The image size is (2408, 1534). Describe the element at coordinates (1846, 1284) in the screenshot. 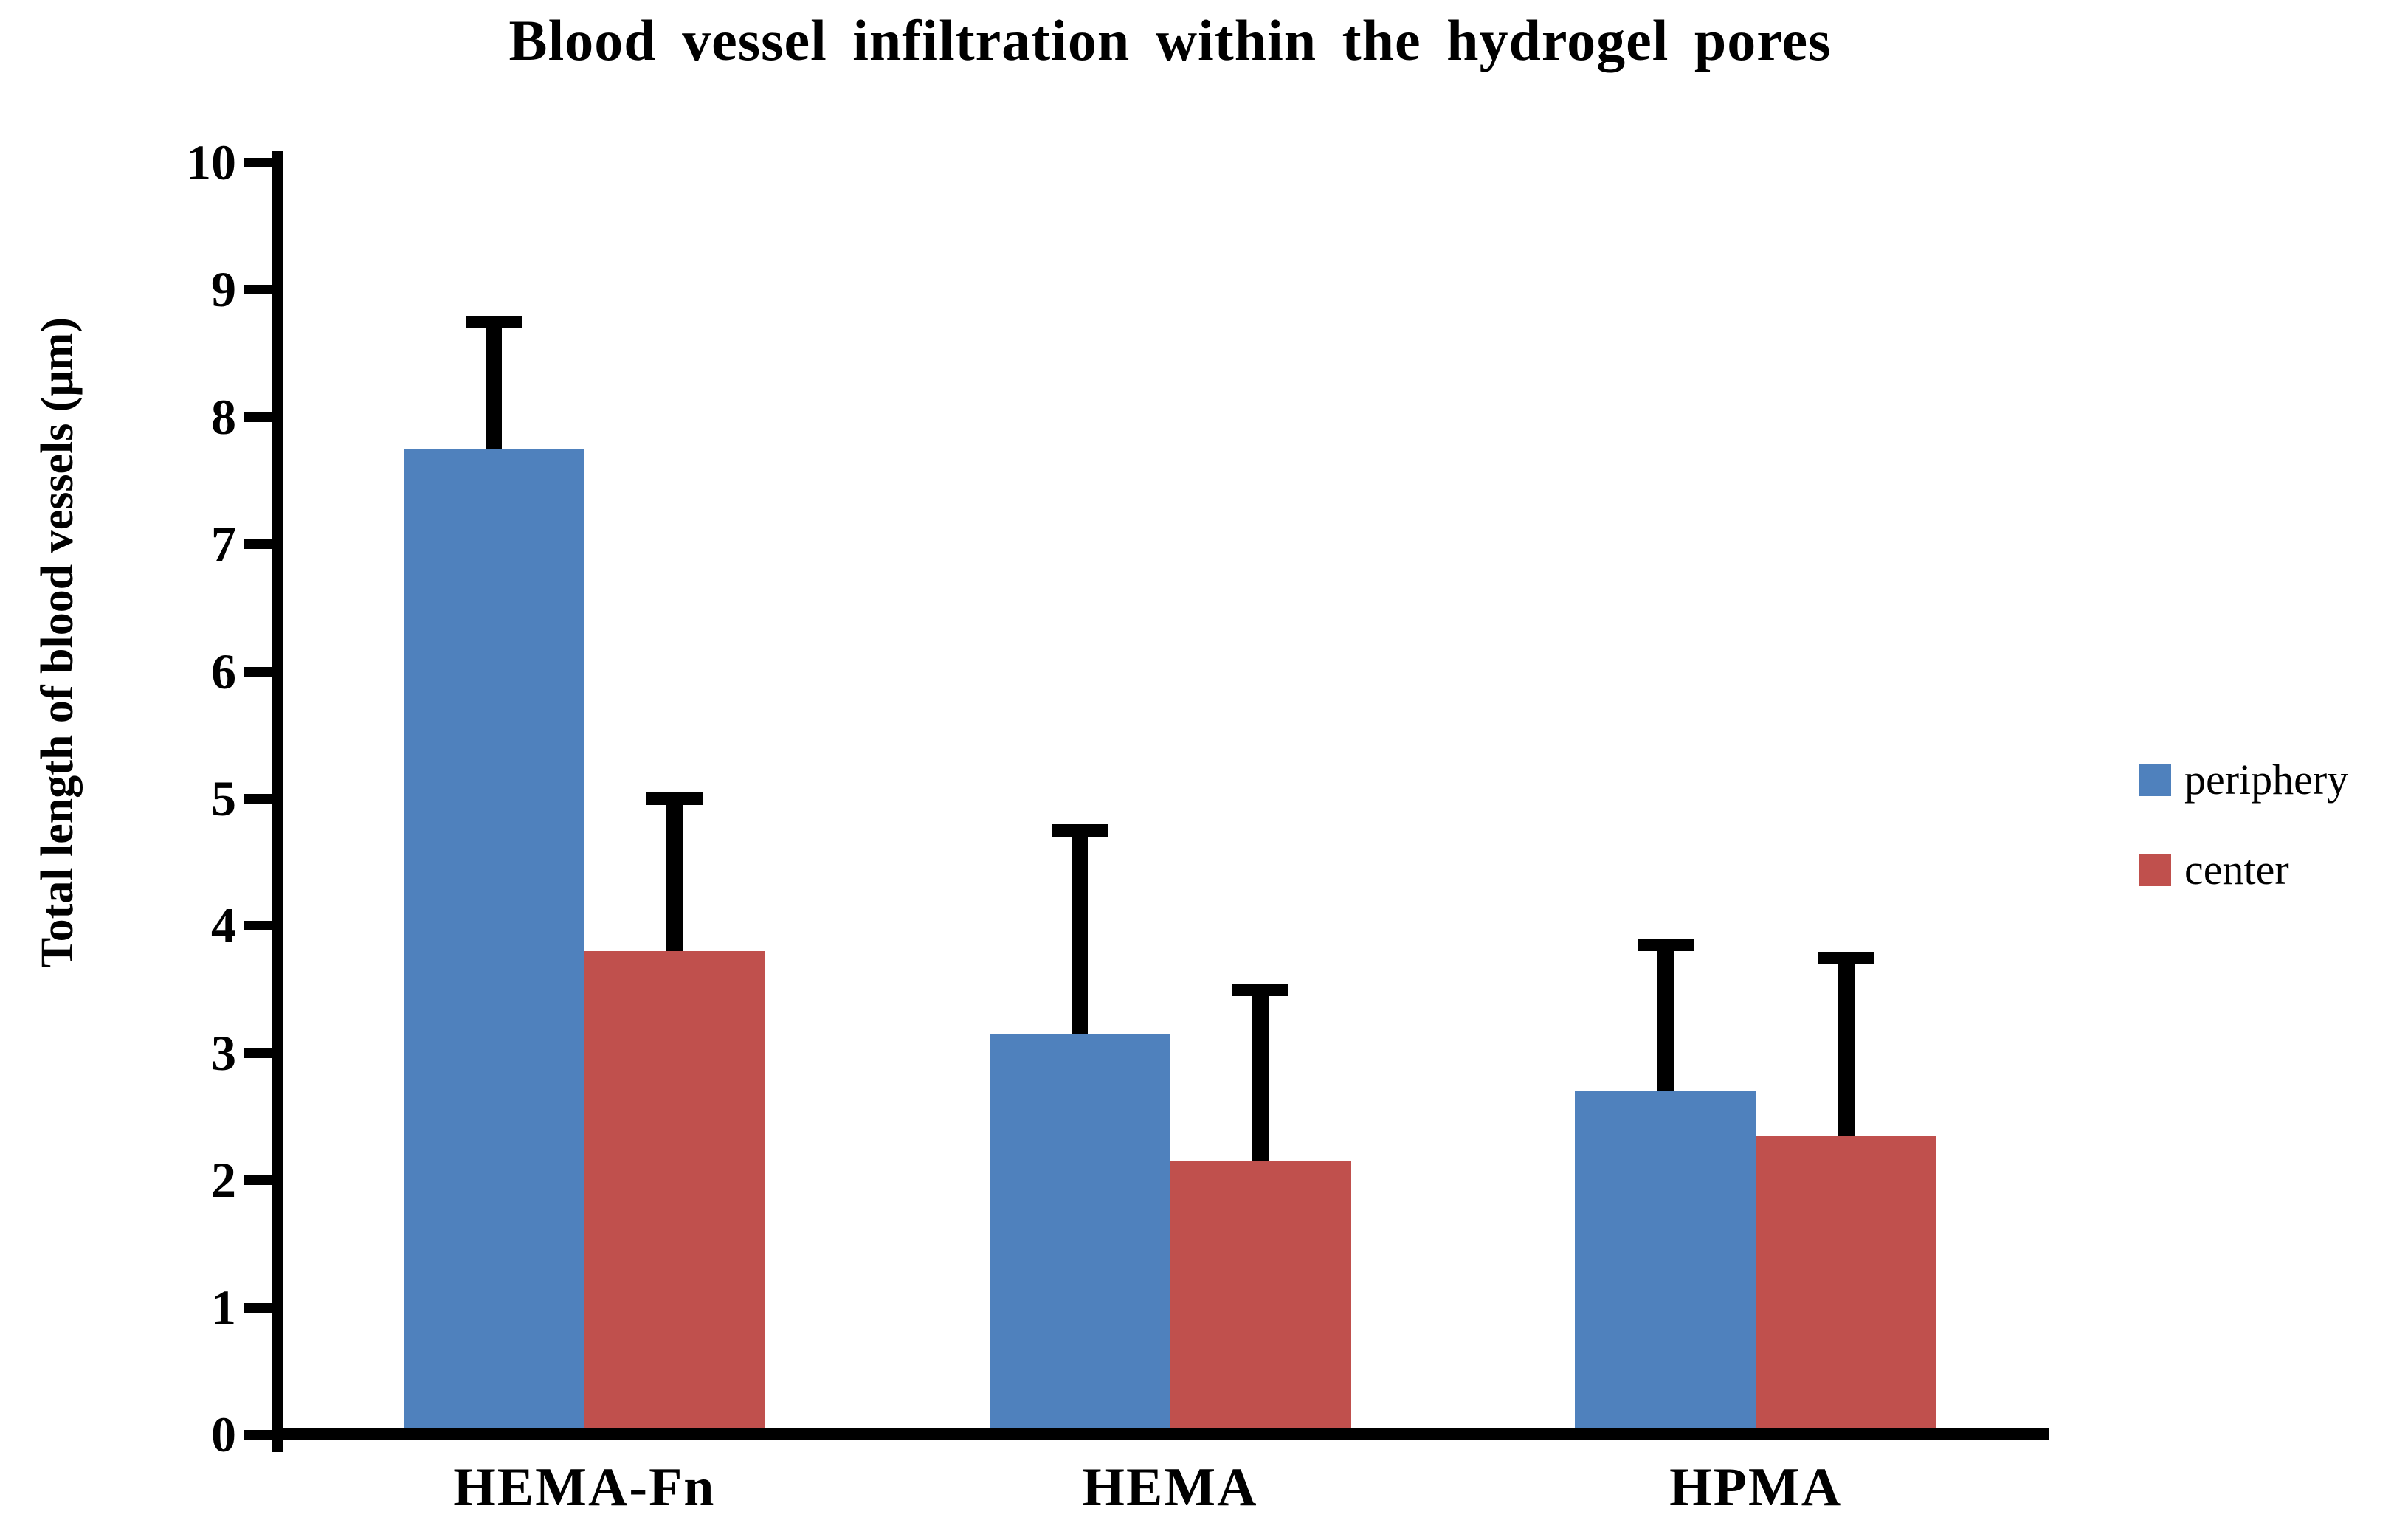

I see `bar-center-HPMA` at that location.